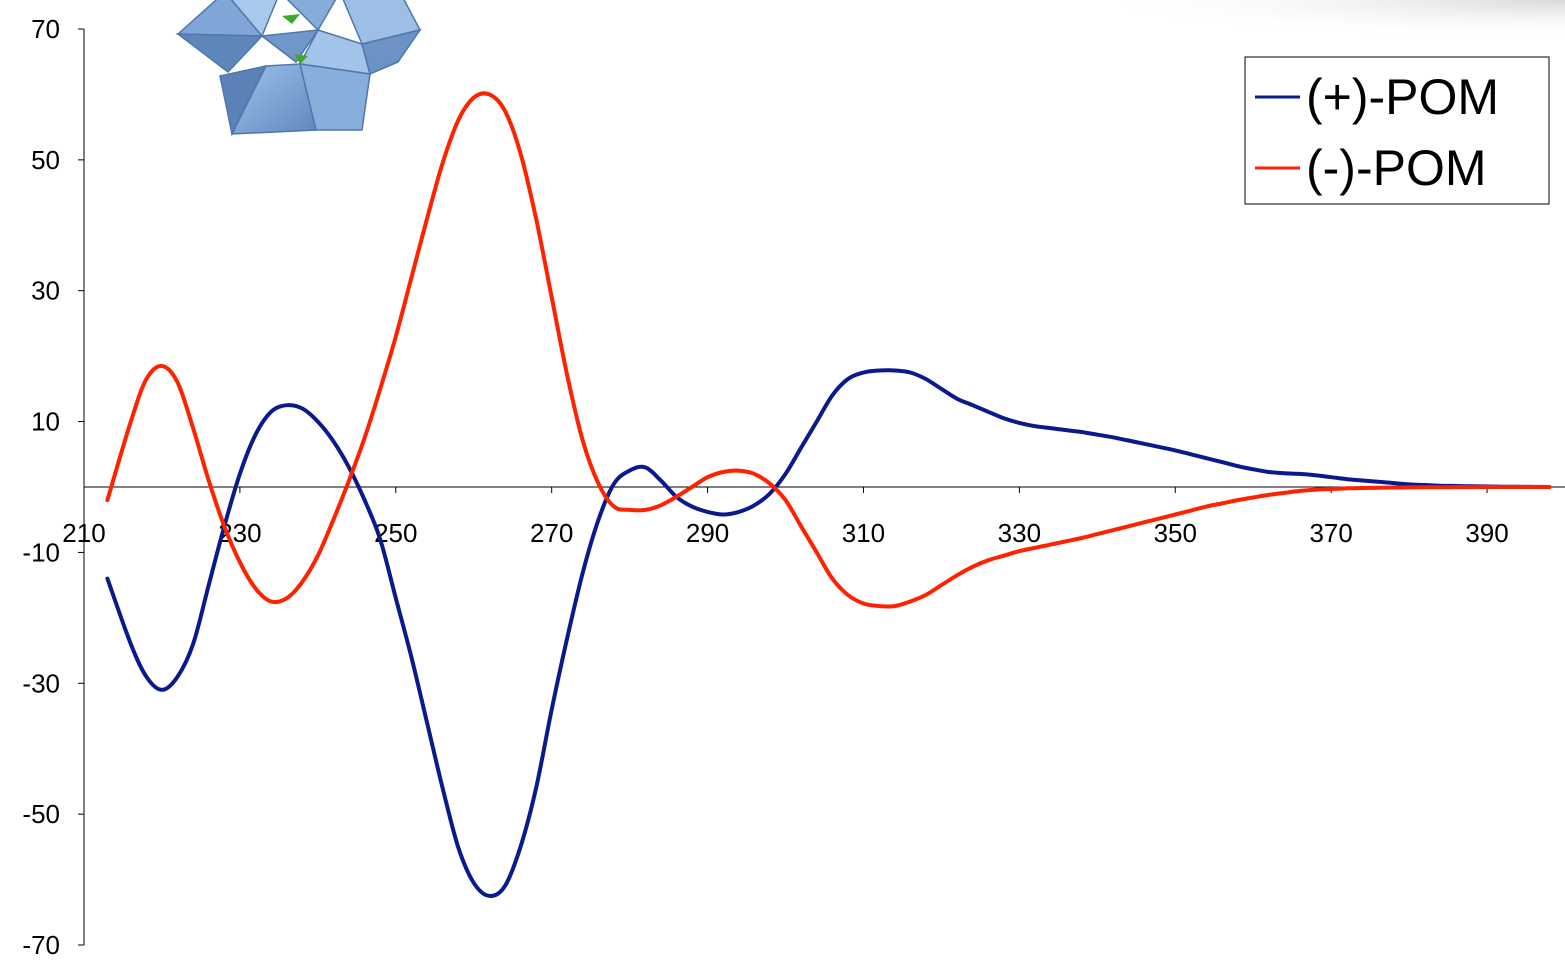 The height and width of the screenshot is (965, 1565). I want to click on legend-frame, so click(1397, 130).